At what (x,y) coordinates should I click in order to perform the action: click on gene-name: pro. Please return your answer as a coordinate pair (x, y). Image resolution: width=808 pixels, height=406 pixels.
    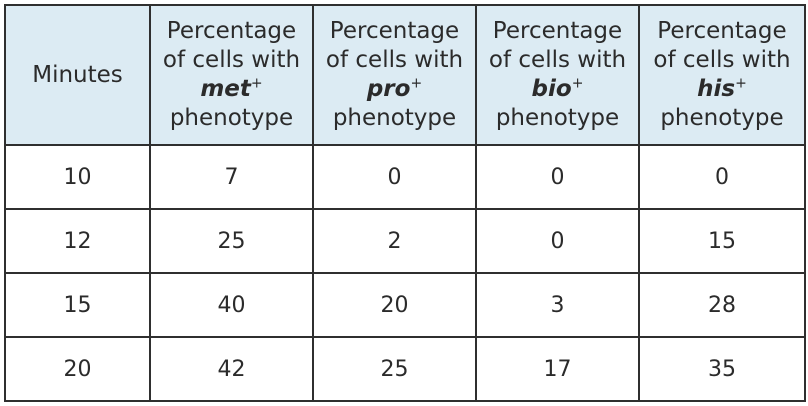
    Looking at the image, I should click on (388, 89).